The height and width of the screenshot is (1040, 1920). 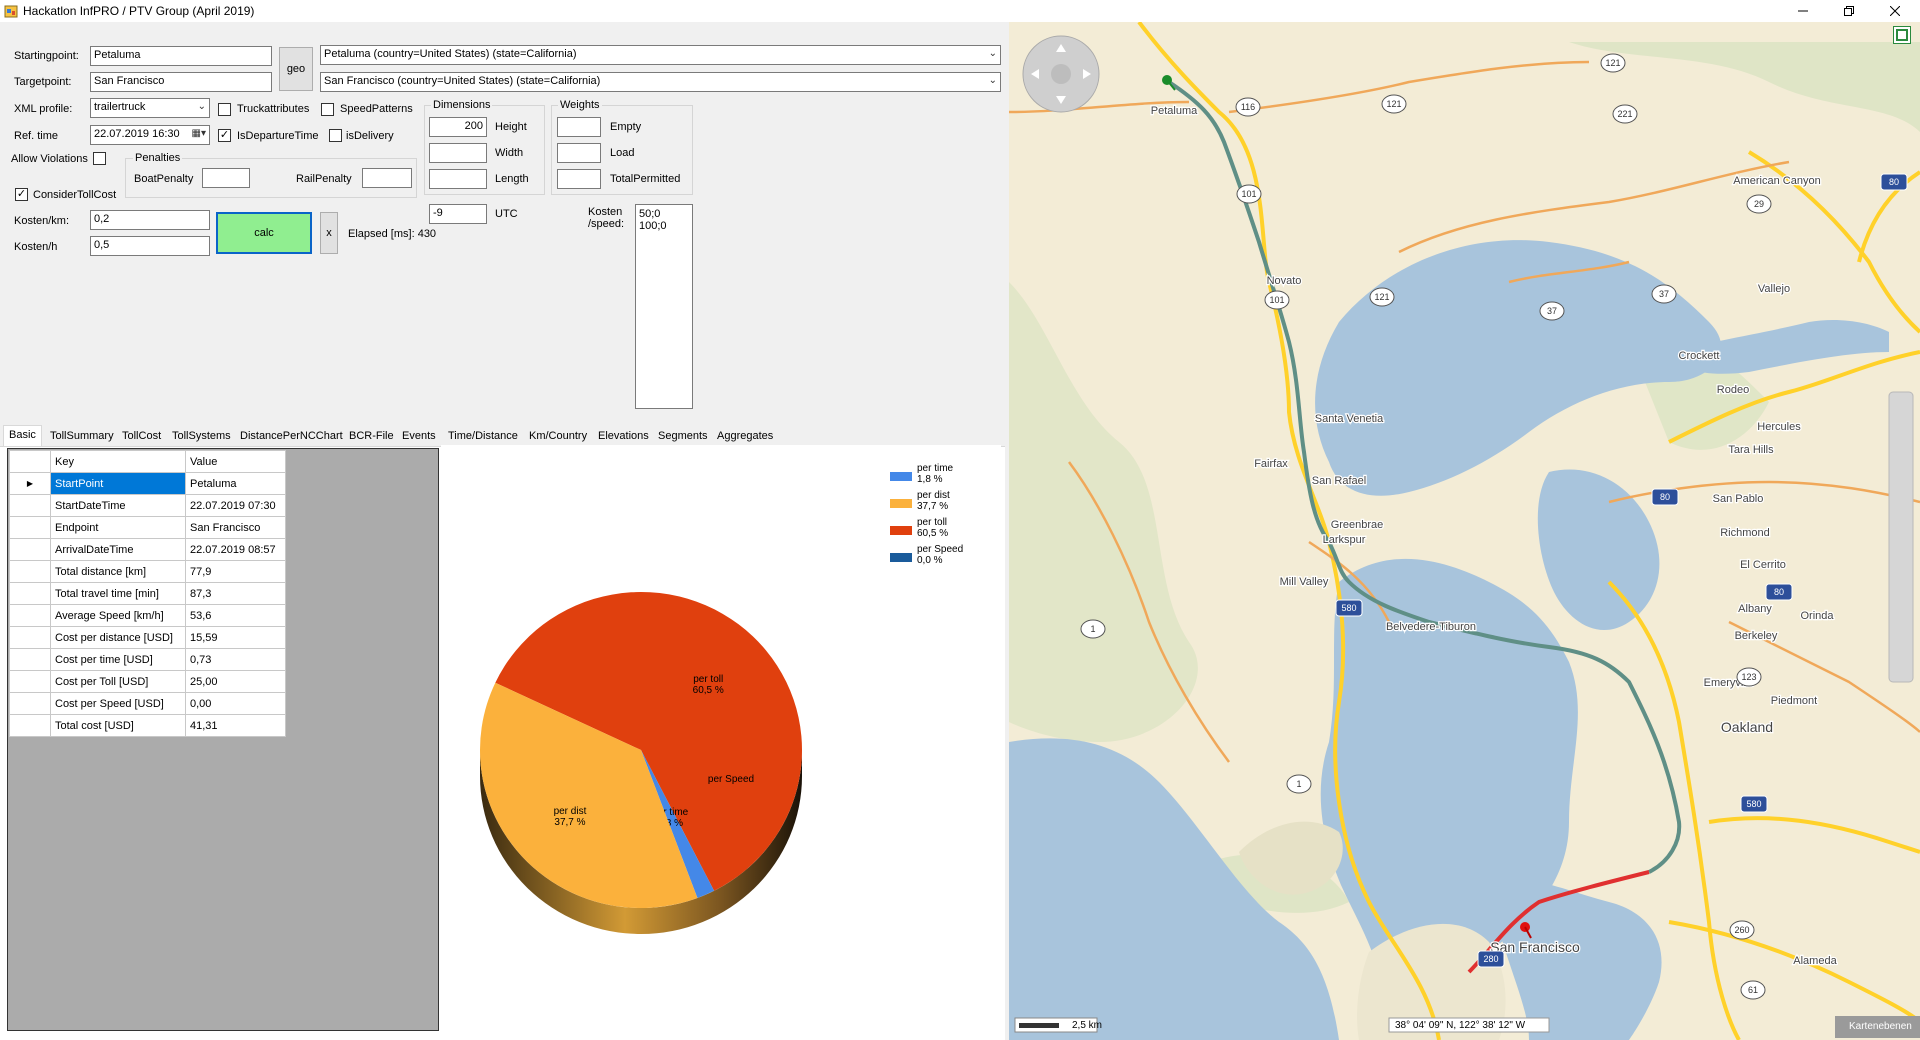 I want to click on grid-cell-value: 41,31, so click(x=235, y=725).